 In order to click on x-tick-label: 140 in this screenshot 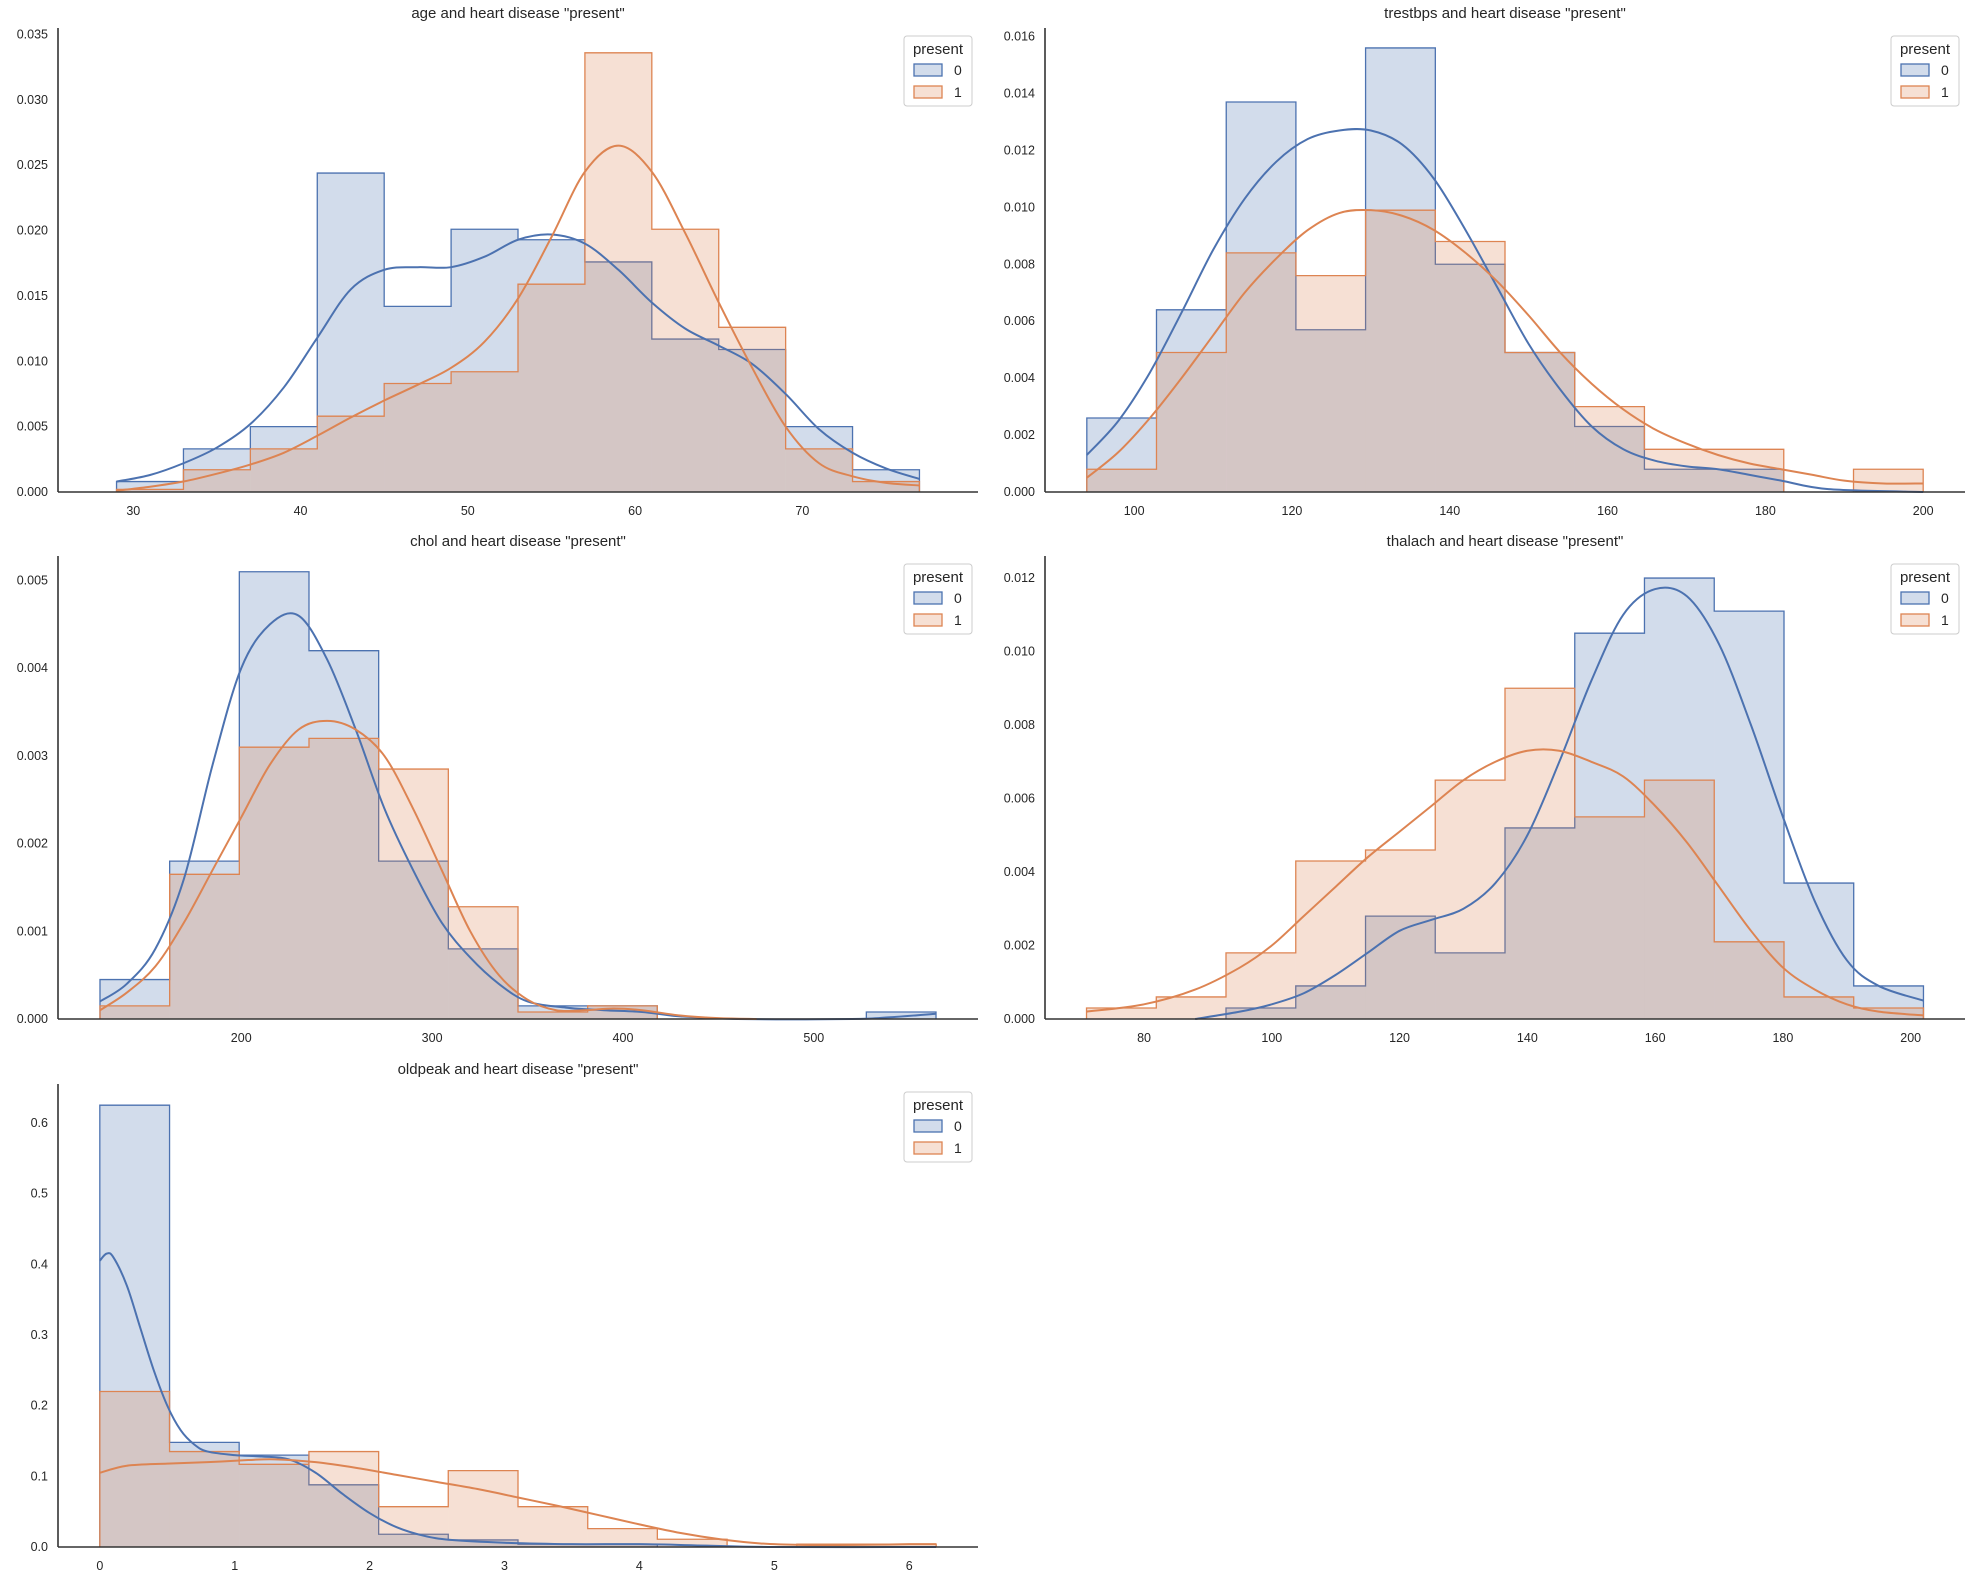, I will do `click(1449, 511)`.